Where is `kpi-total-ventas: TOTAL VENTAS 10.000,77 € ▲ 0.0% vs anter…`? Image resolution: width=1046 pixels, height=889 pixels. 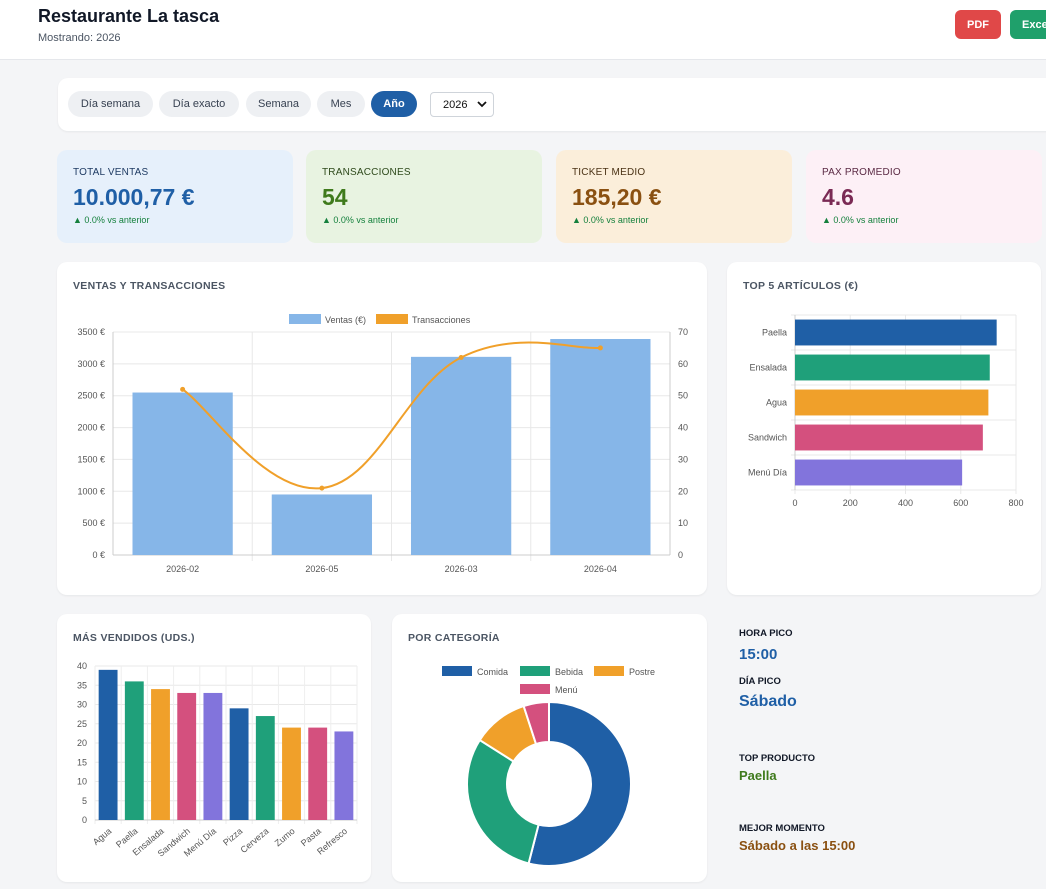
kpi-total-ventas: TOTAL VENTAS 10.000,77 € ▲ 0.0% vs anter… is located at coordinates (175, 196).